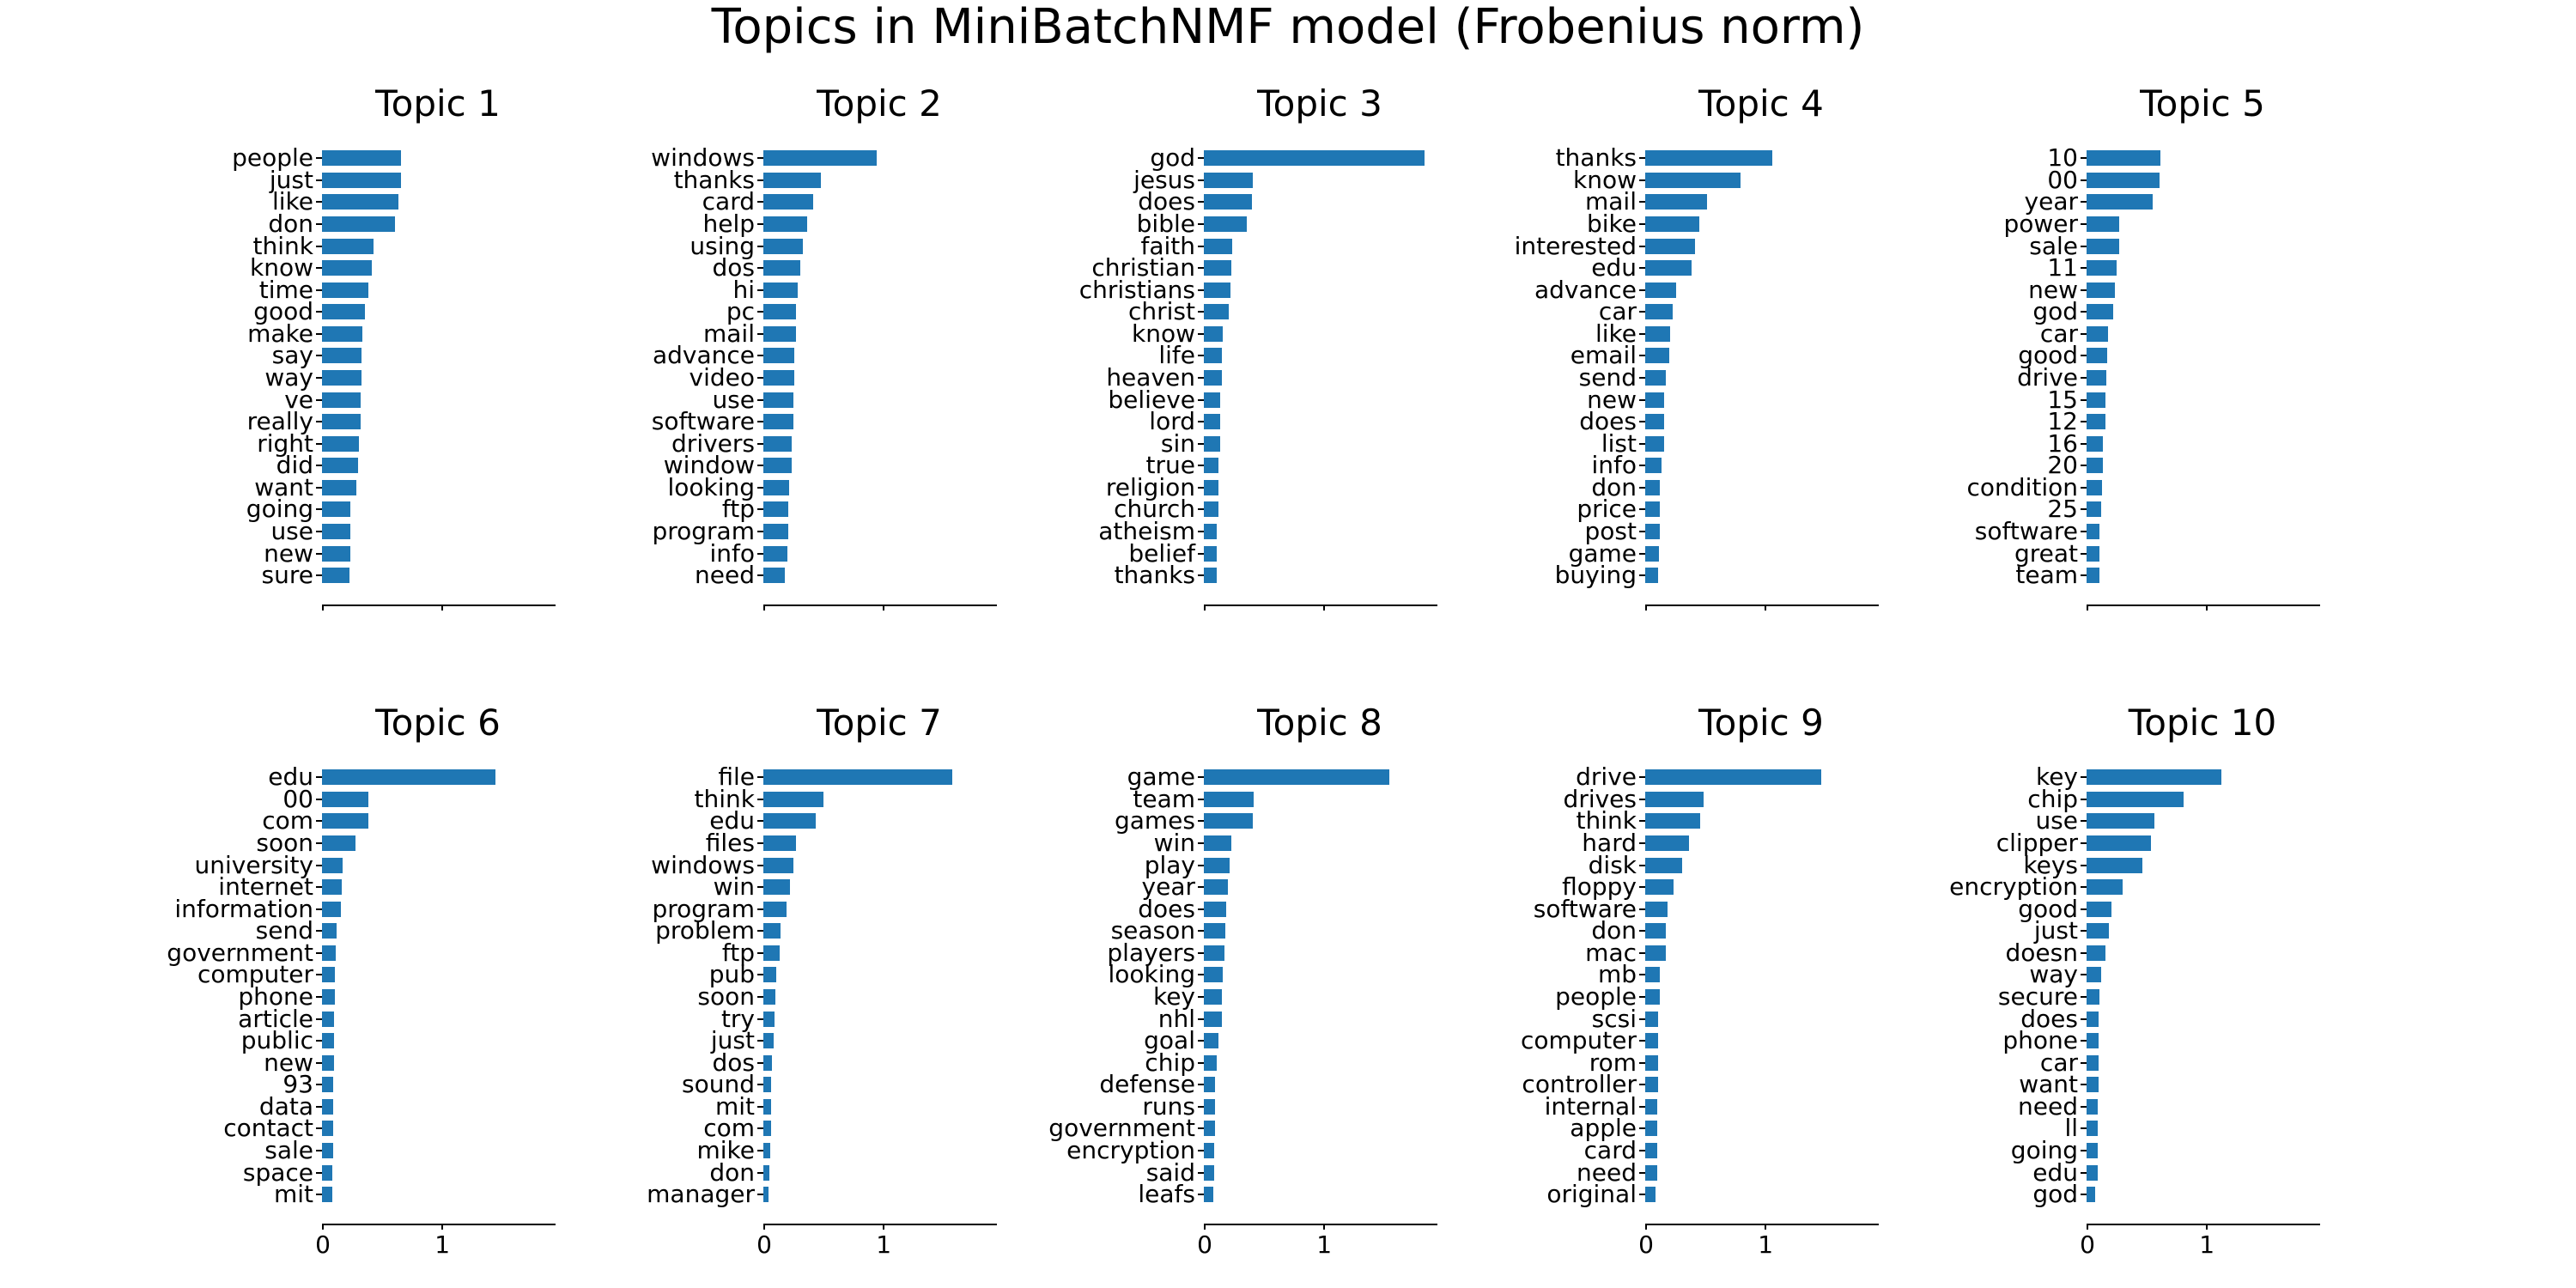 The height and width of the screenshot is (1288, 2576). Describe the element at coordinates (2071, 1129) in the screenshot. I see `bar-label: ll` at that location.